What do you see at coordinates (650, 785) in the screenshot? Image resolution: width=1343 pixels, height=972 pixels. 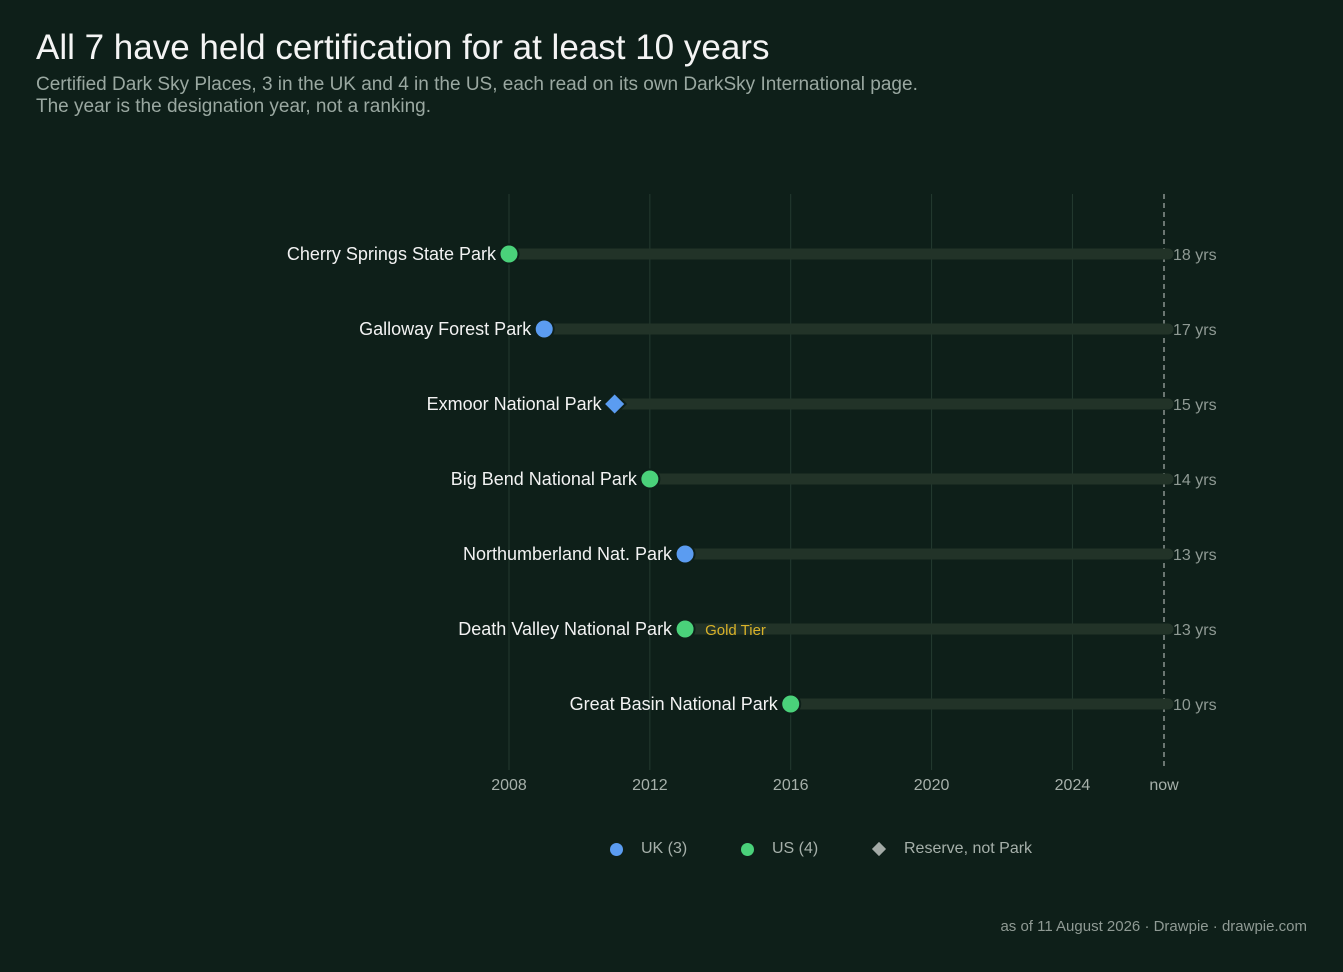 I see `x-tick-label-2012: 2012` at bounding box center [650, 785].